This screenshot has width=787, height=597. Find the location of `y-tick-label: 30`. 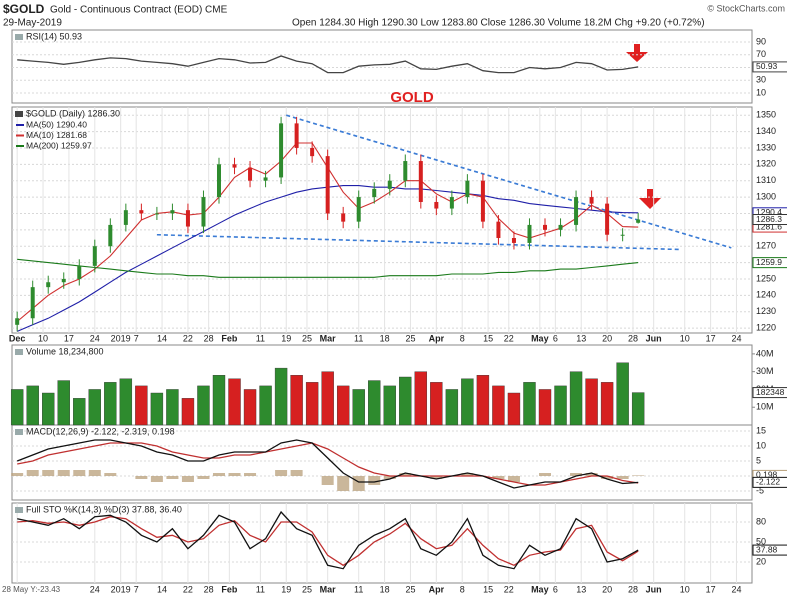

y-tick-label: 30 is located at coordinates (761, 80).